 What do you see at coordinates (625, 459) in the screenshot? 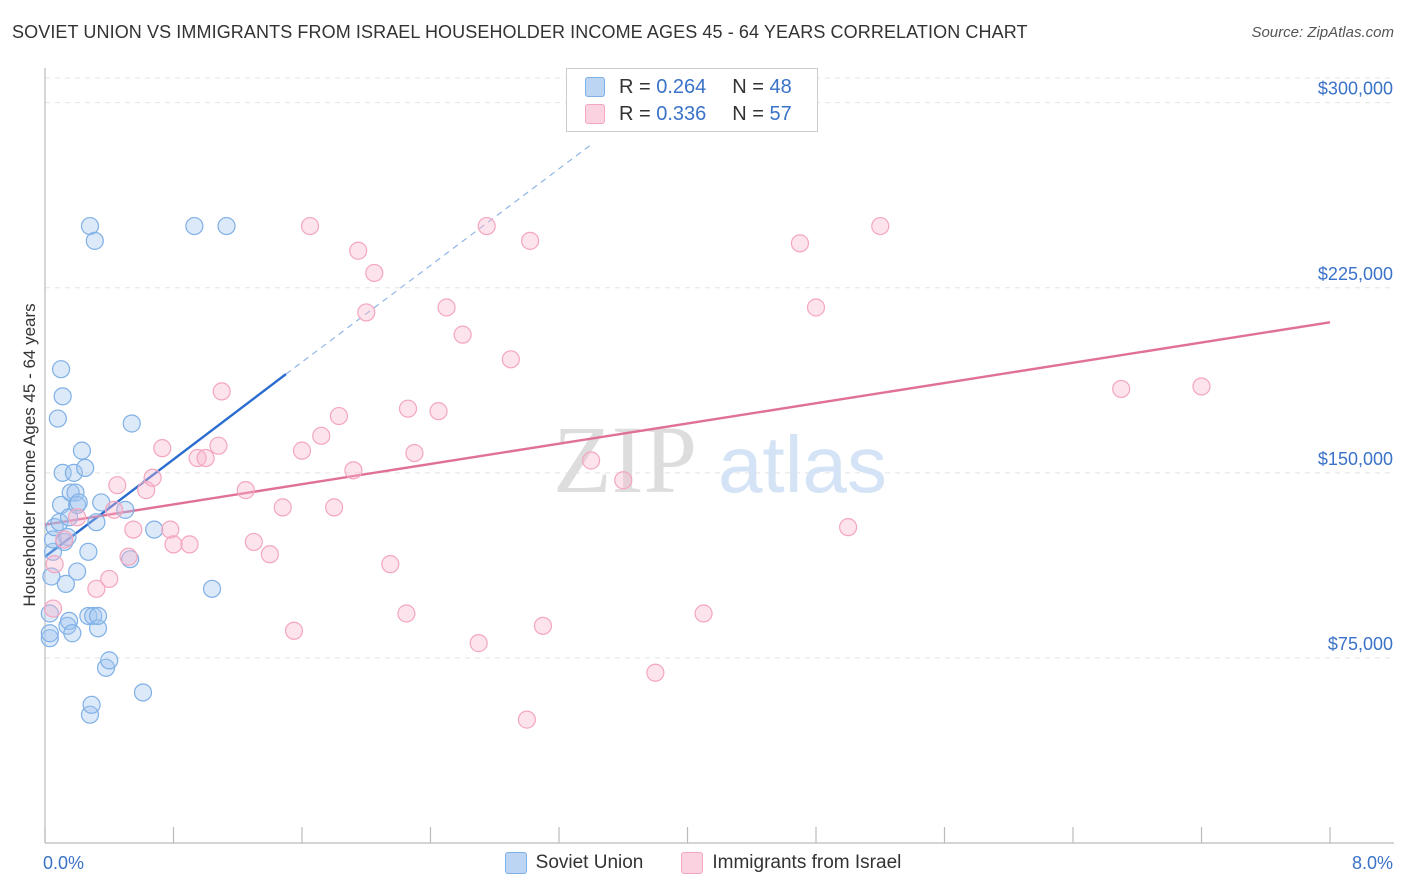
I see `watermark-zip: ZIP` at bounding box center [625, 459].